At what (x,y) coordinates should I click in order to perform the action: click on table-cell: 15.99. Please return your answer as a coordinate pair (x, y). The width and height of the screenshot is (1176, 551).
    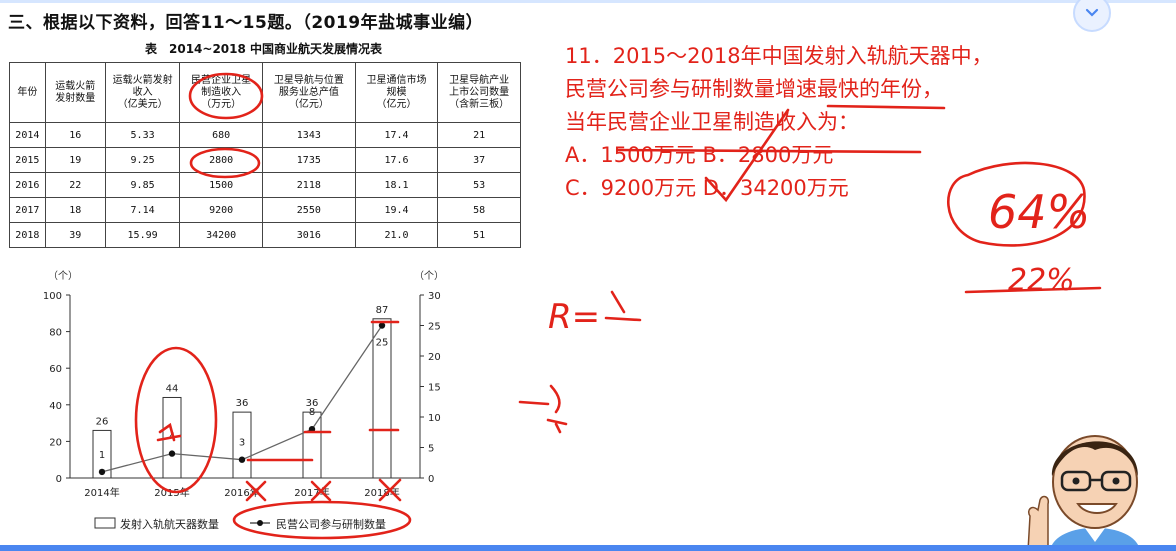
    Looking at the image, I should click on (142, 235).